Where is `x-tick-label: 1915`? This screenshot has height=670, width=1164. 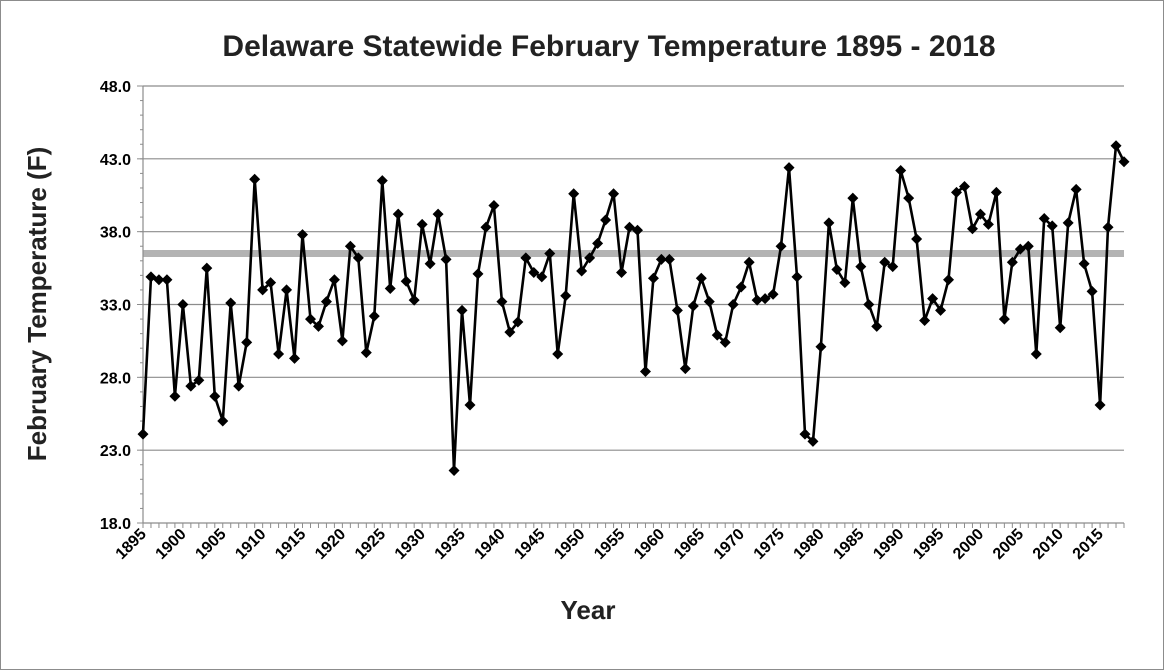 x-tick-label: 1915 is located at coordinates (290, 544).